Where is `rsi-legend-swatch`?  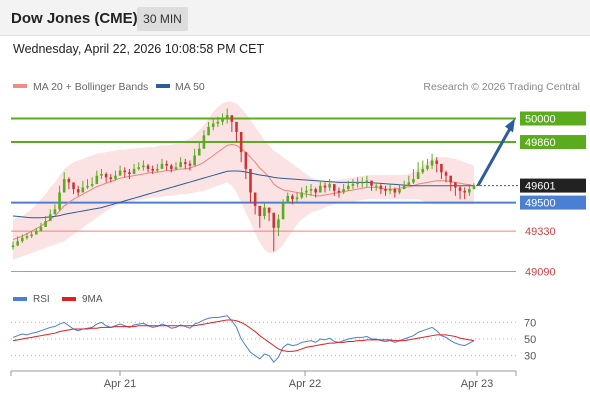
rsi-legend-swatch is located at coordinates (20, 299).